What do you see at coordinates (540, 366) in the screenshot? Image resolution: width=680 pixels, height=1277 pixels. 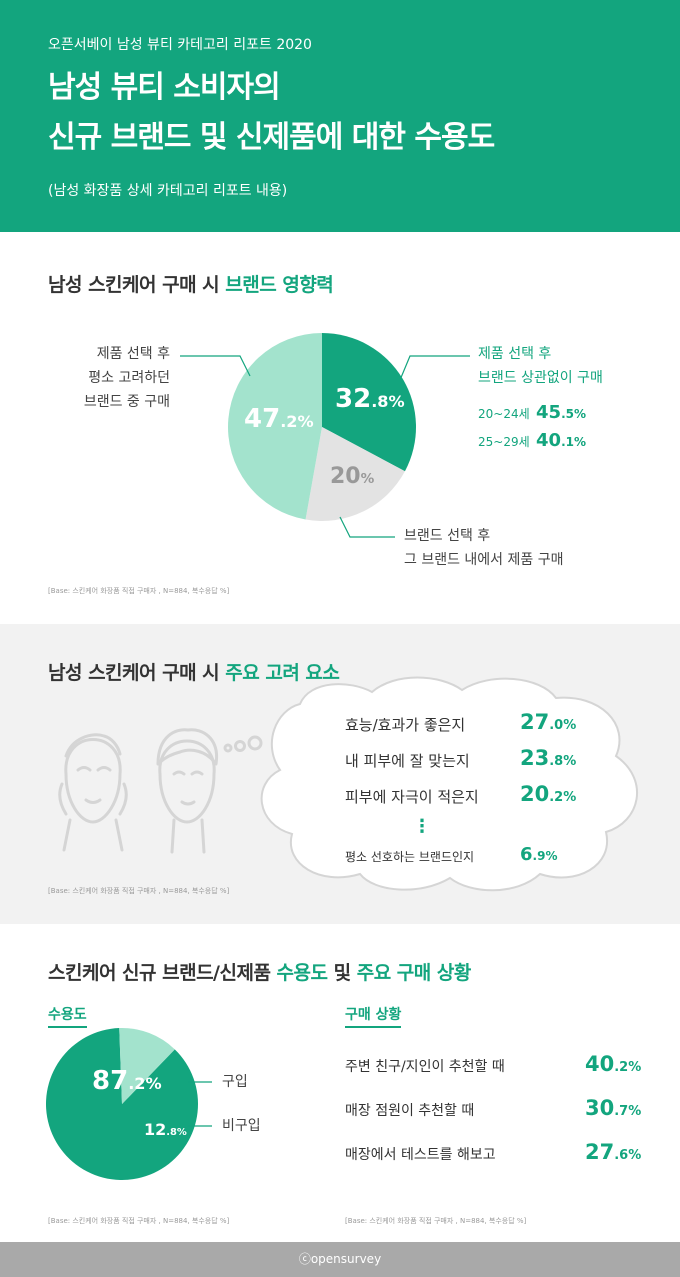 I see `right-category-label: 제품 선택 후 브랜드 상관없이 구매` at bounding box center [540, 366].